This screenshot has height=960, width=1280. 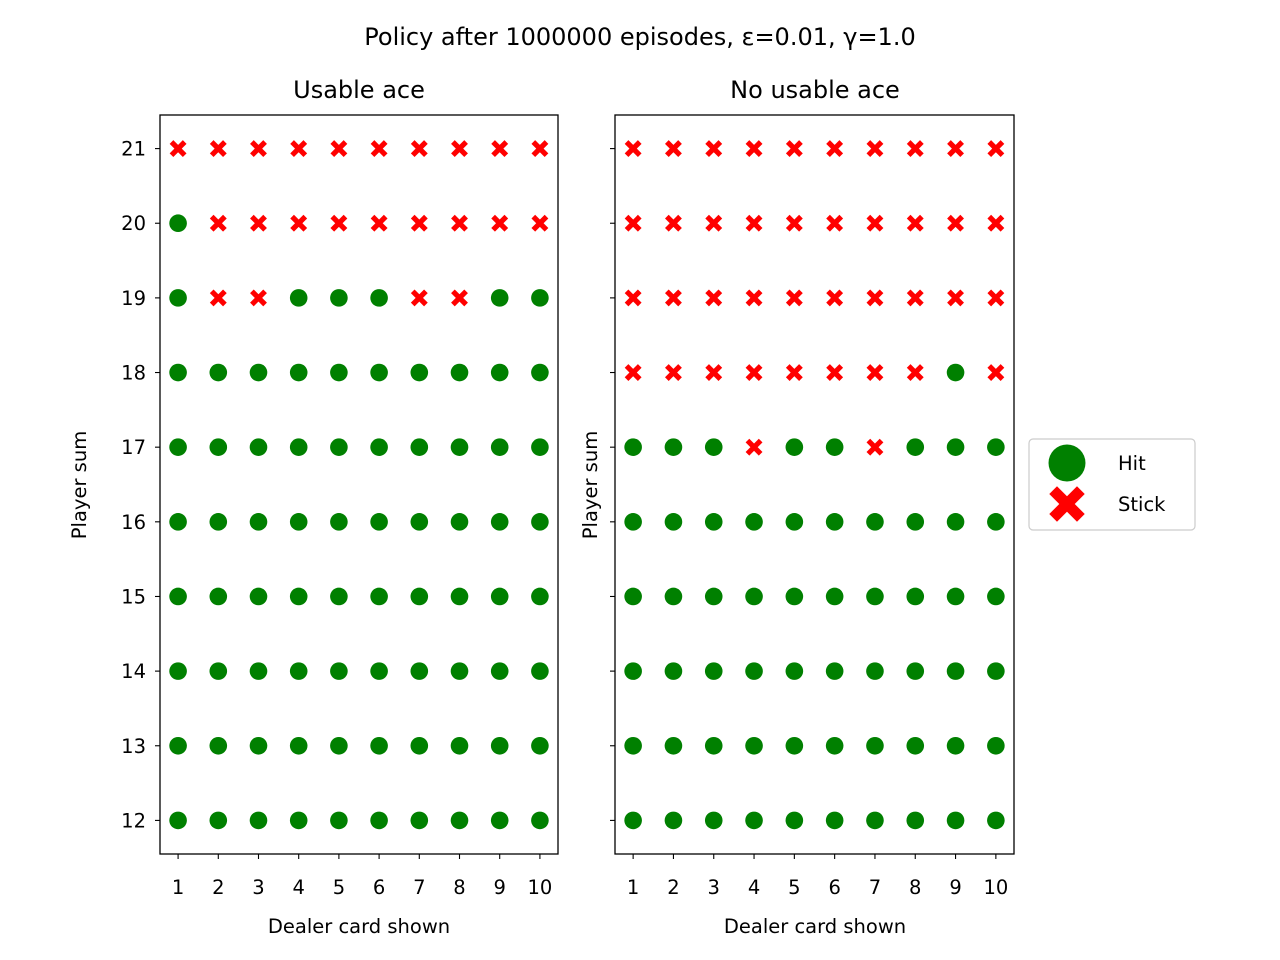 I want to click on x-tick-label: 4, so click(x=298, y=887).